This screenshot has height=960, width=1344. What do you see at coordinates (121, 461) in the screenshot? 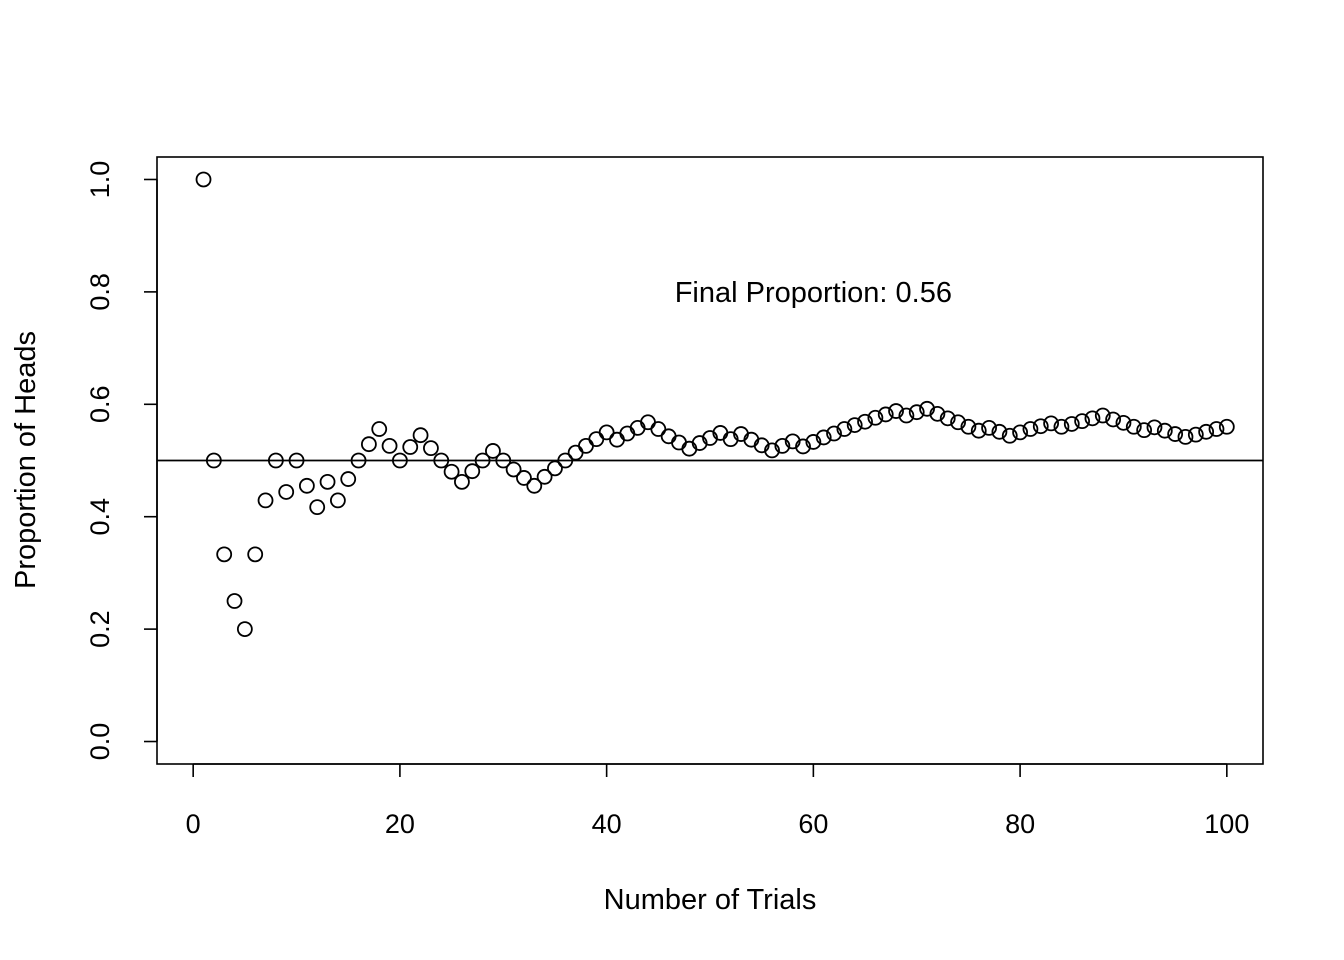
I see `y-axis: 0.0 0.2 0.4 0.6 0.8 1.0` at bounding box center [121, 461].